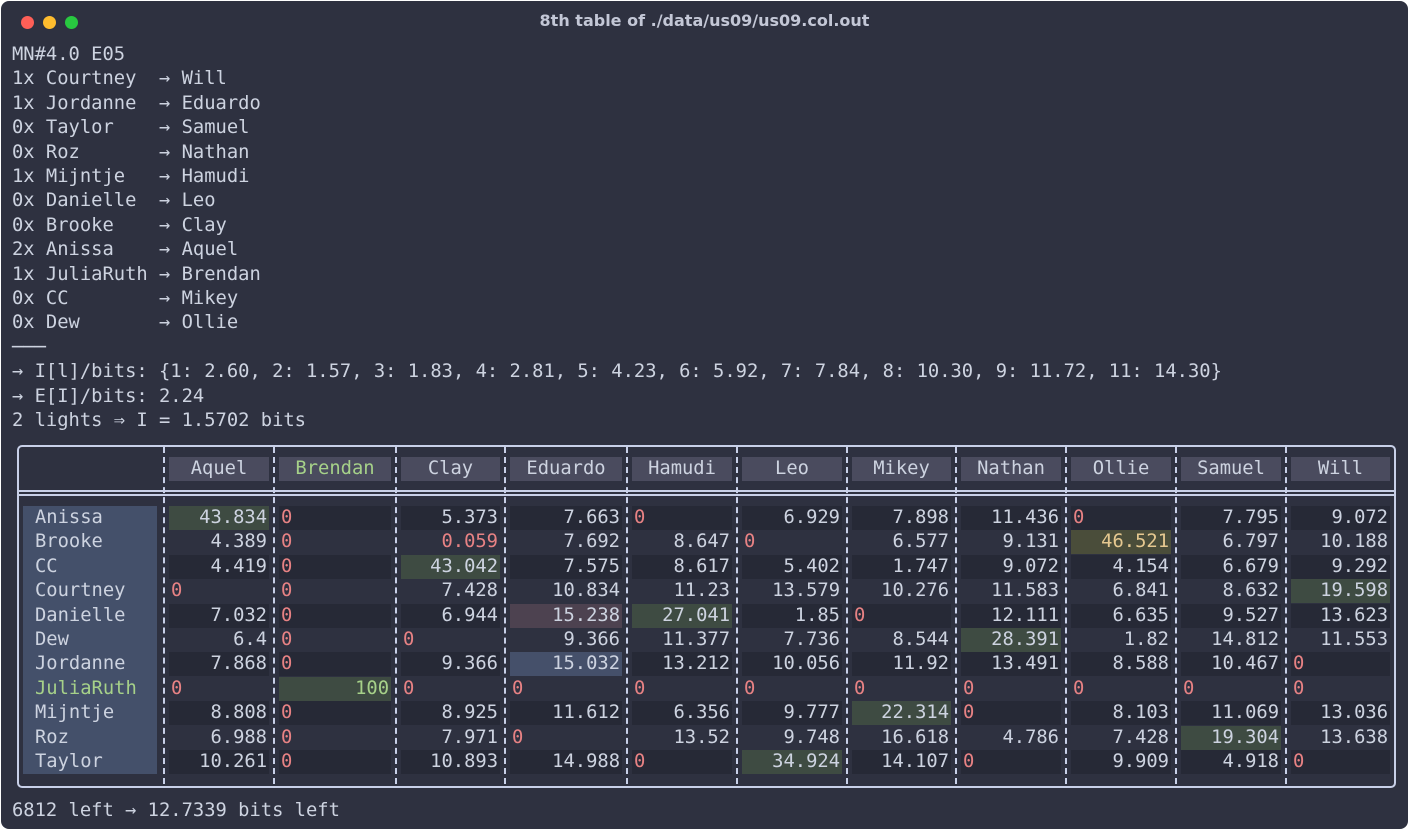 Image resolution: width=1409 pixels, height=830 pixels. I want to click on table-cell: 6.797, so click(1250, 542).